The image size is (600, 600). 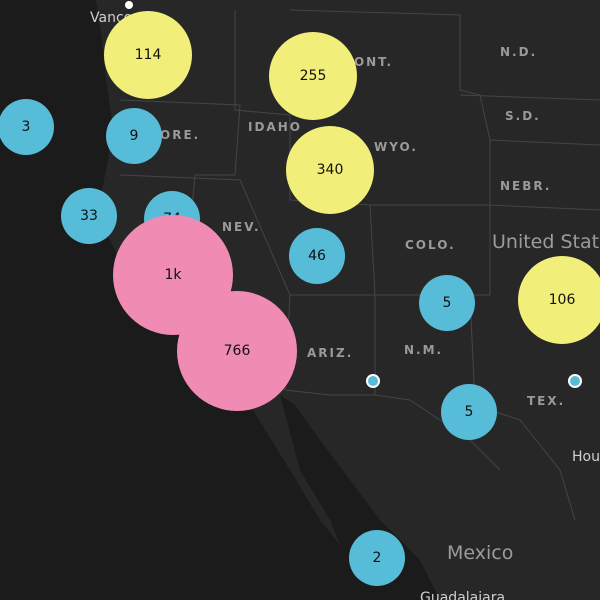 I want to click on cluster-count: 106, so click(x=562, y=300).